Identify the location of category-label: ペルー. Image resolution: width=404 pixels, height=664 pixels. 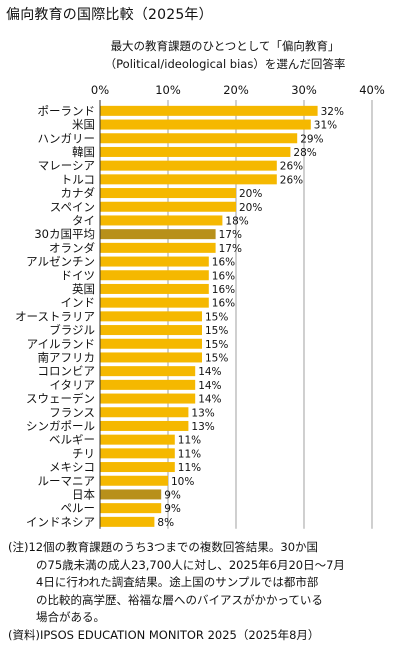
(78, 508).